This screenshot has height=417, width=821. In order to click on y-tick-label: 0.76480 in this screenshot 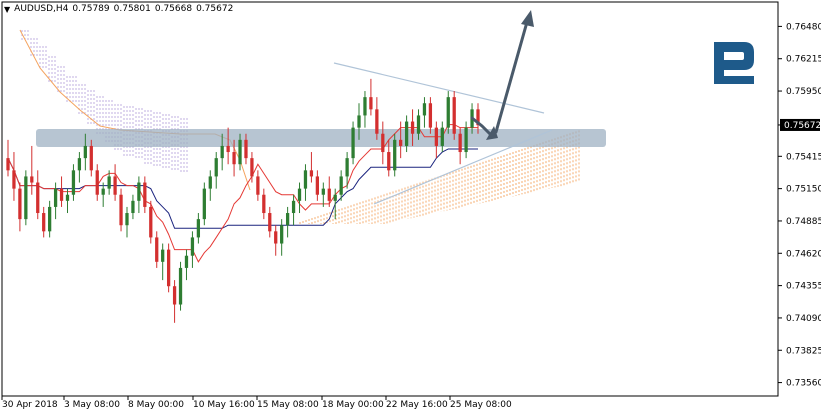, I will do `click(803, 27)`.